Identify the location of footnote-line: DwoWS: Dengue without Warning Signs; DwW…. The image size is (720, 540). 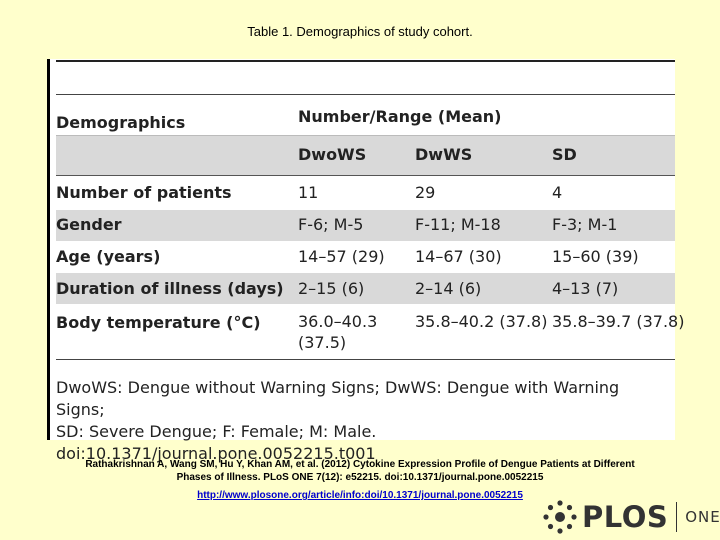
(338, 398).